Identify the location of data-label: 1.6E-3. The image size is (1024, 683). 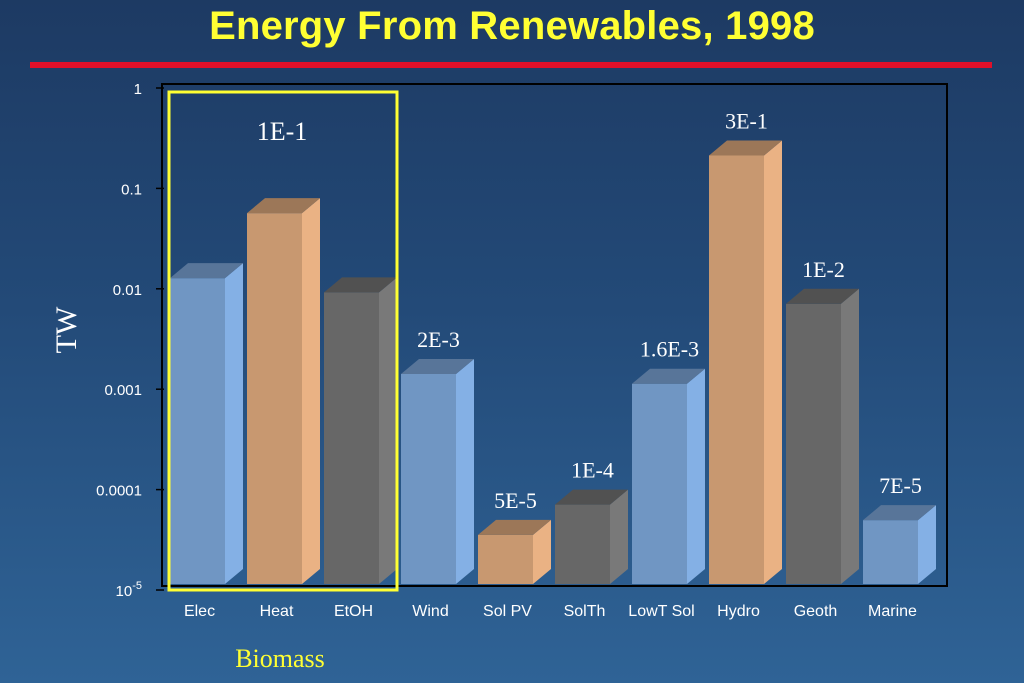
(669, 349).